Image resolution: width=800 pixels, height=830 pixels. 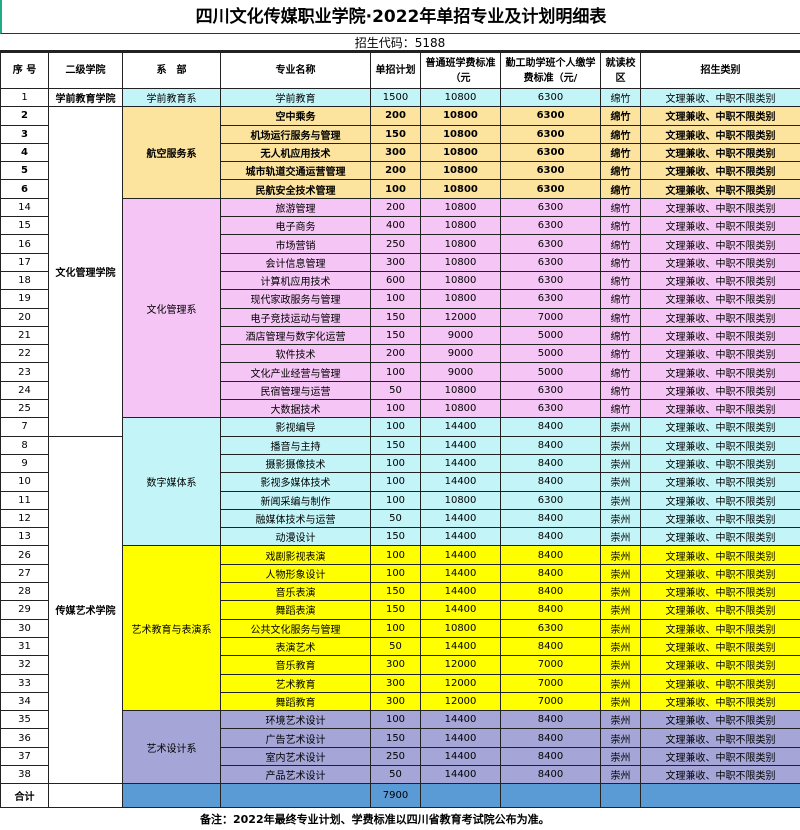 I want to click on table-row: 11 新闻采编与制作 100 10800 6300 崇州 文理兼收、中职不限类别, so click(x=400, y=500).